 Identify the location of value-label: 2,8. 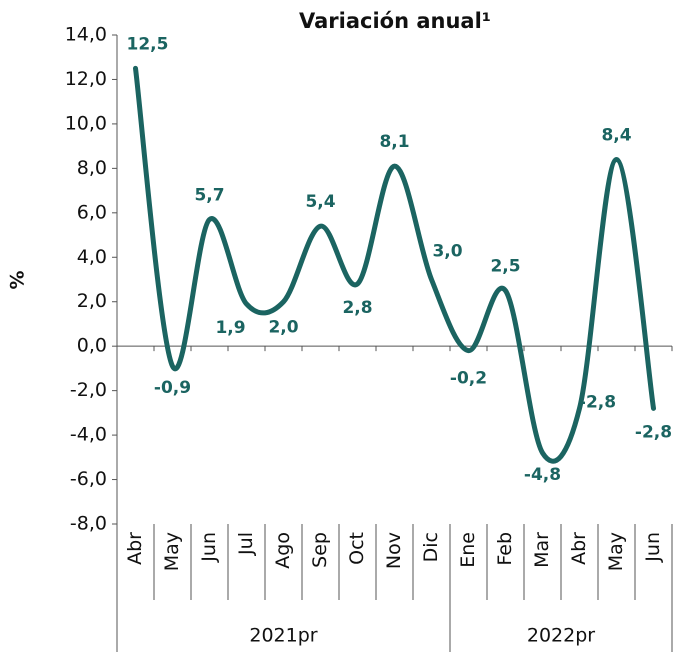
(357, 308).